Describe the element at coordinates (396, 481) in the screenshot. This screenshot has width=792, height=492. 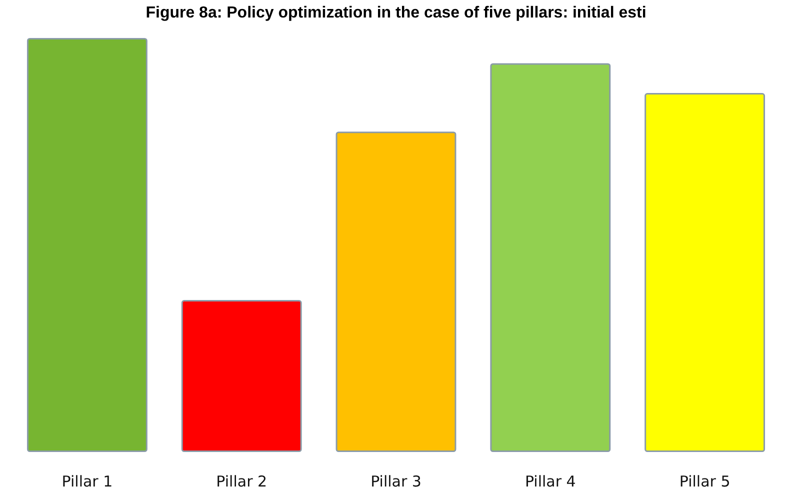
I see `x-tick-label: Pillar 3` at that location.